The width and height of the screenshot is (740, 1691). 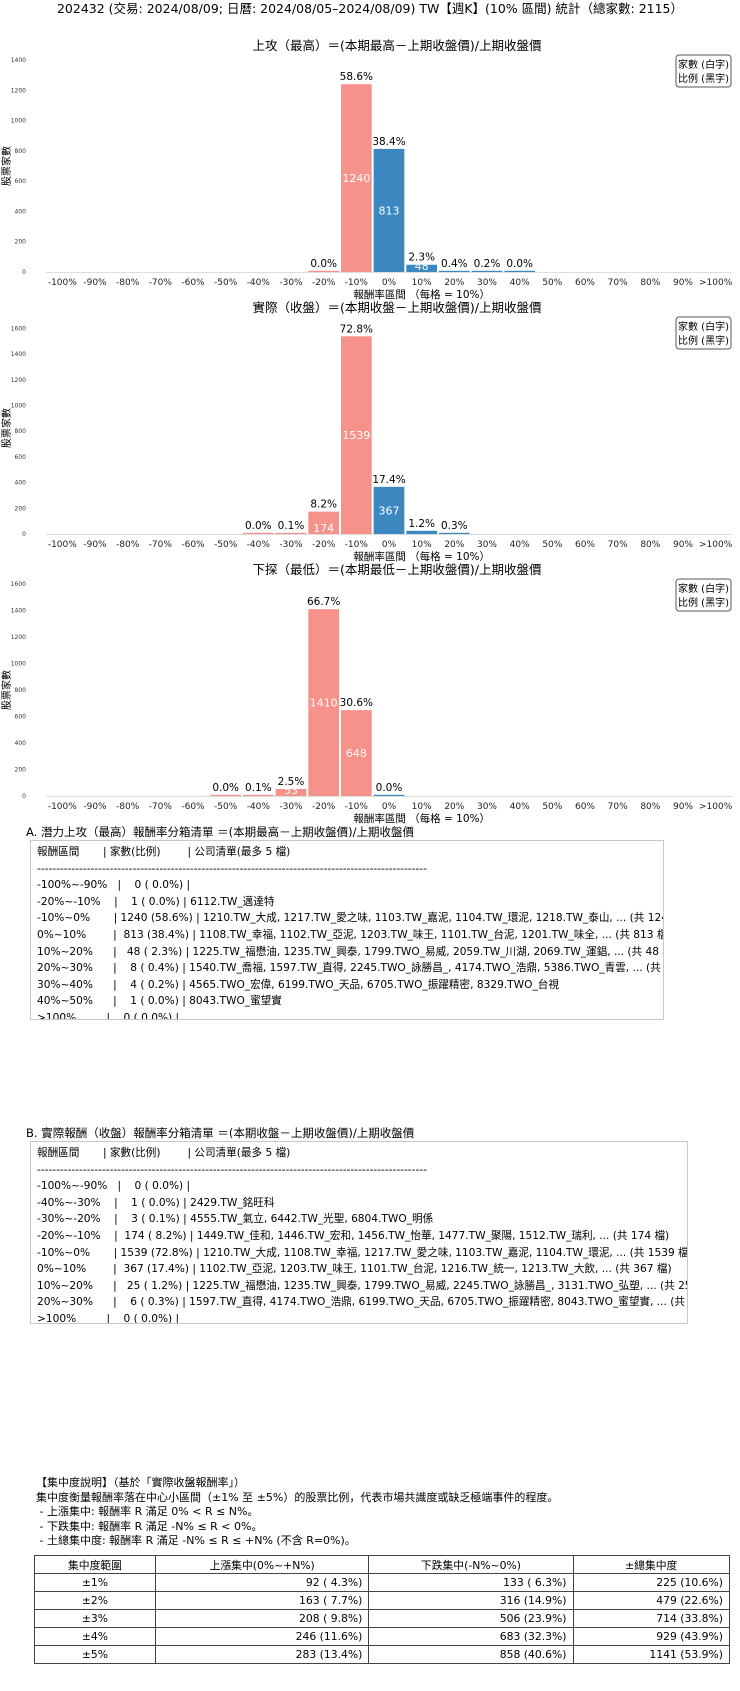 What do you see at coordinates (585, 545) in the screenshot?
I see `x-tick-label: 60%` at bounding box center [585, 545].